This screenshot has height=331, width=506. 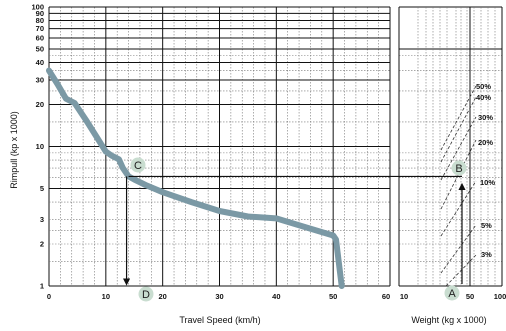 I want to click on x-tick-label: 50, so click(x=333, y=296).